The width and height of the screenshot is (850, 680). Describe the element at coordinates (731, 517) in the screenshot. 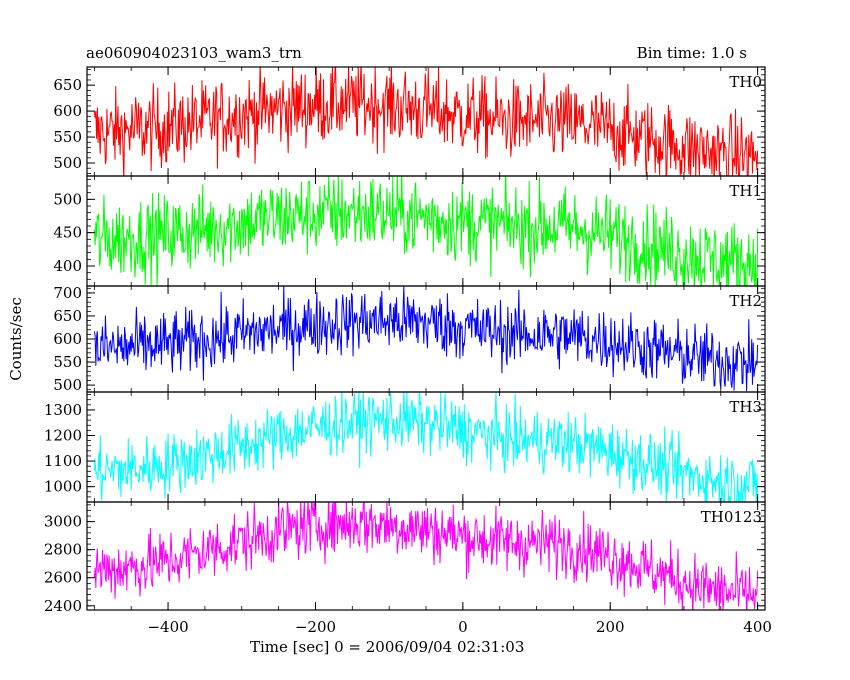

I see `panel-label-th0123: TH0123` at that location.